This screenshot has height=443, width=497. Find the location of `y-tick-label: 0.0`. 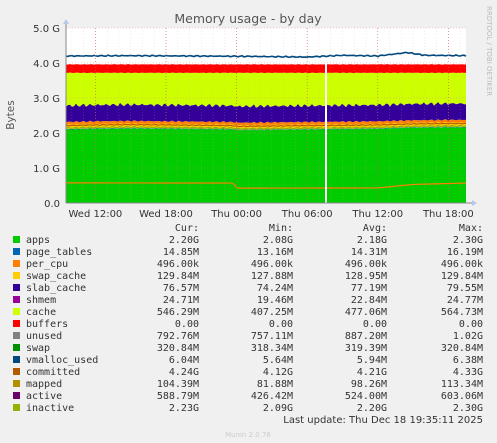

y-tick-label: 0.0 is located at coordinates (52, 204).